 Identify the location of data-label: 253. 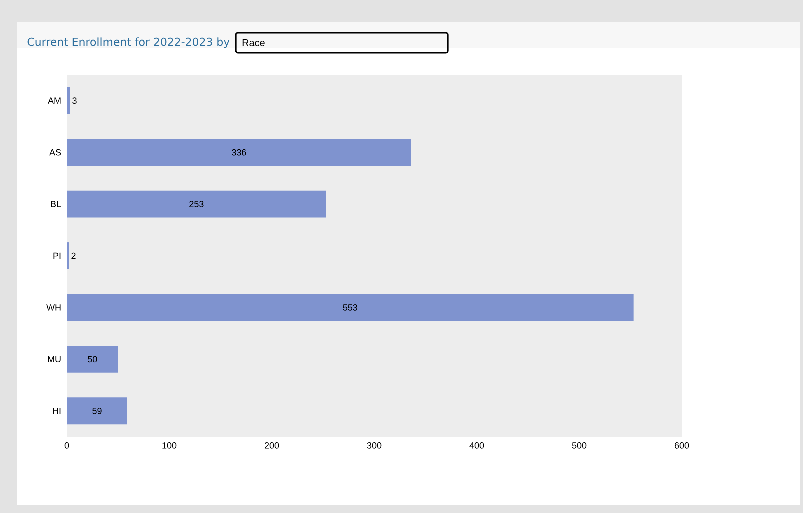
(197, 204).